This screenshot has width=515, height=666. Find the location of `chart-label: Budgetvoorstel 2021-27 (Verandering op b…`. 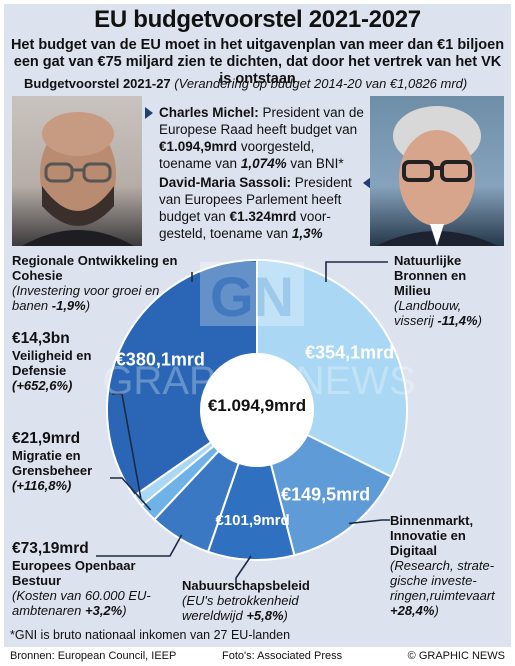

chart-label: Budgetvoorstel 2021-27 (Verandering op b… is located at coordinates (245, 83).